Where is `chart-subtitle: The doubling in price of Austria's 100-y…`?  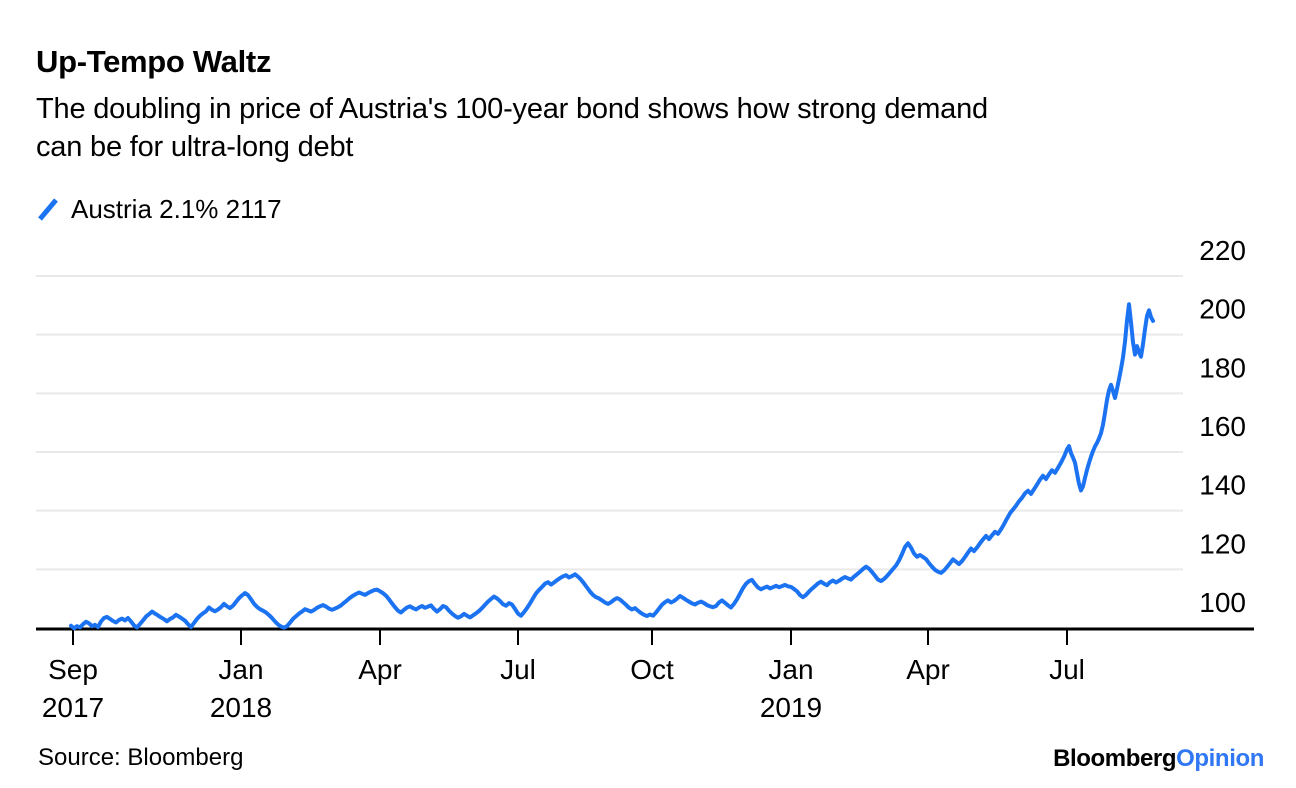 chart-subtitle: The doubling in price of Austria's 100-y… is located at coordinates (512, 128).